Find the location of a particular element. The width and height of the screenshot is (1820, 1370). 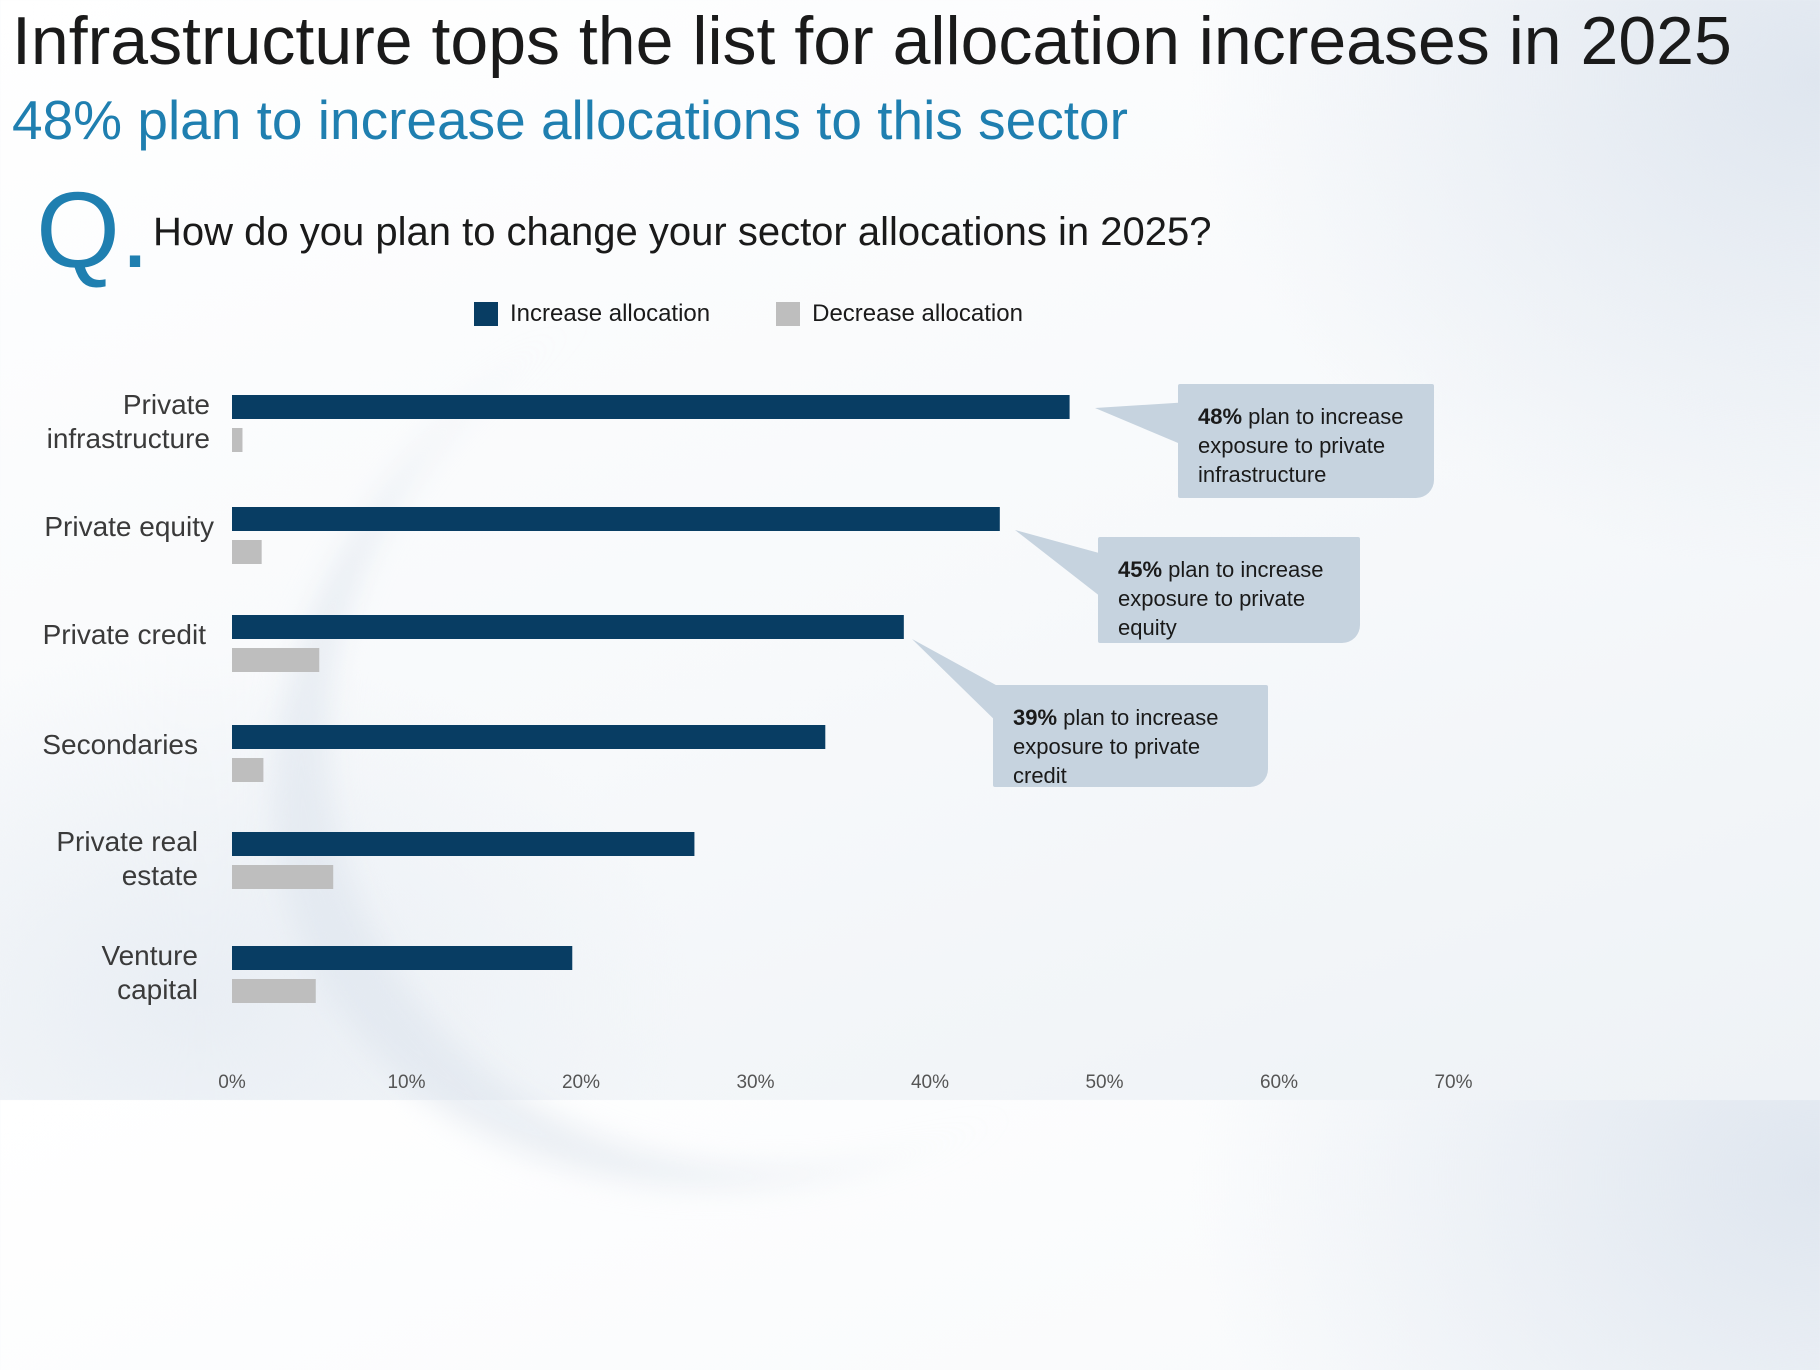

x-tick-label-30: 30% is located at coordinates (755, 1082).